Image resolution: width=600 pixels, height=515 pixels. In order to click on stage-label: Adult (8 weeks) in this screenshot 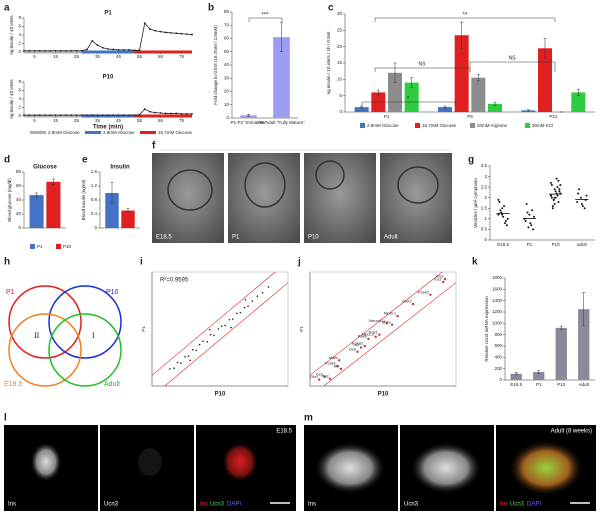, I will do `click(571, 432)`.